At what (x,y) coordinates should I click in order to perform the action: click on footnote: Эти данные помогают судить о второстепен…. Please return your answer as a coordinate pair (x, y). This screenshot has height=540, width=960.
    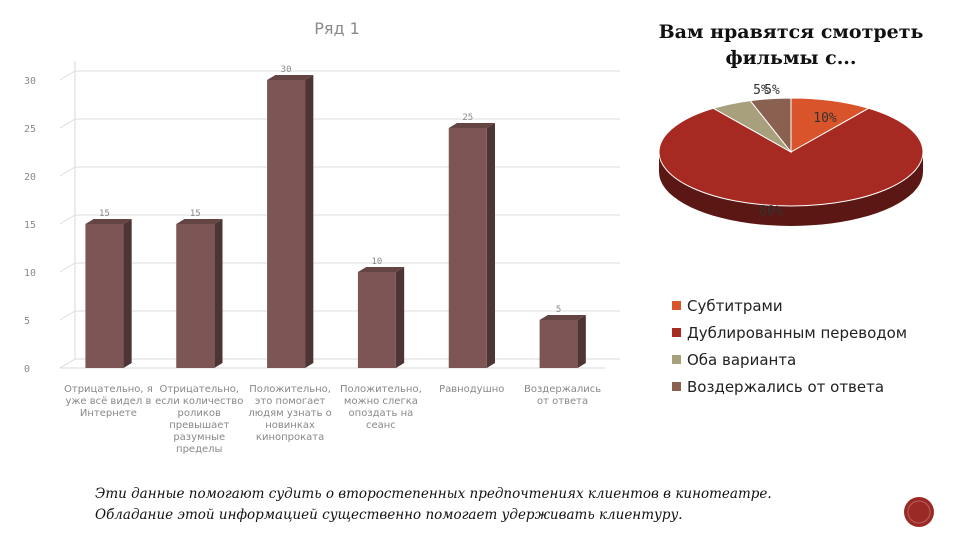
    Looking at the image, I should click on (485, 505).